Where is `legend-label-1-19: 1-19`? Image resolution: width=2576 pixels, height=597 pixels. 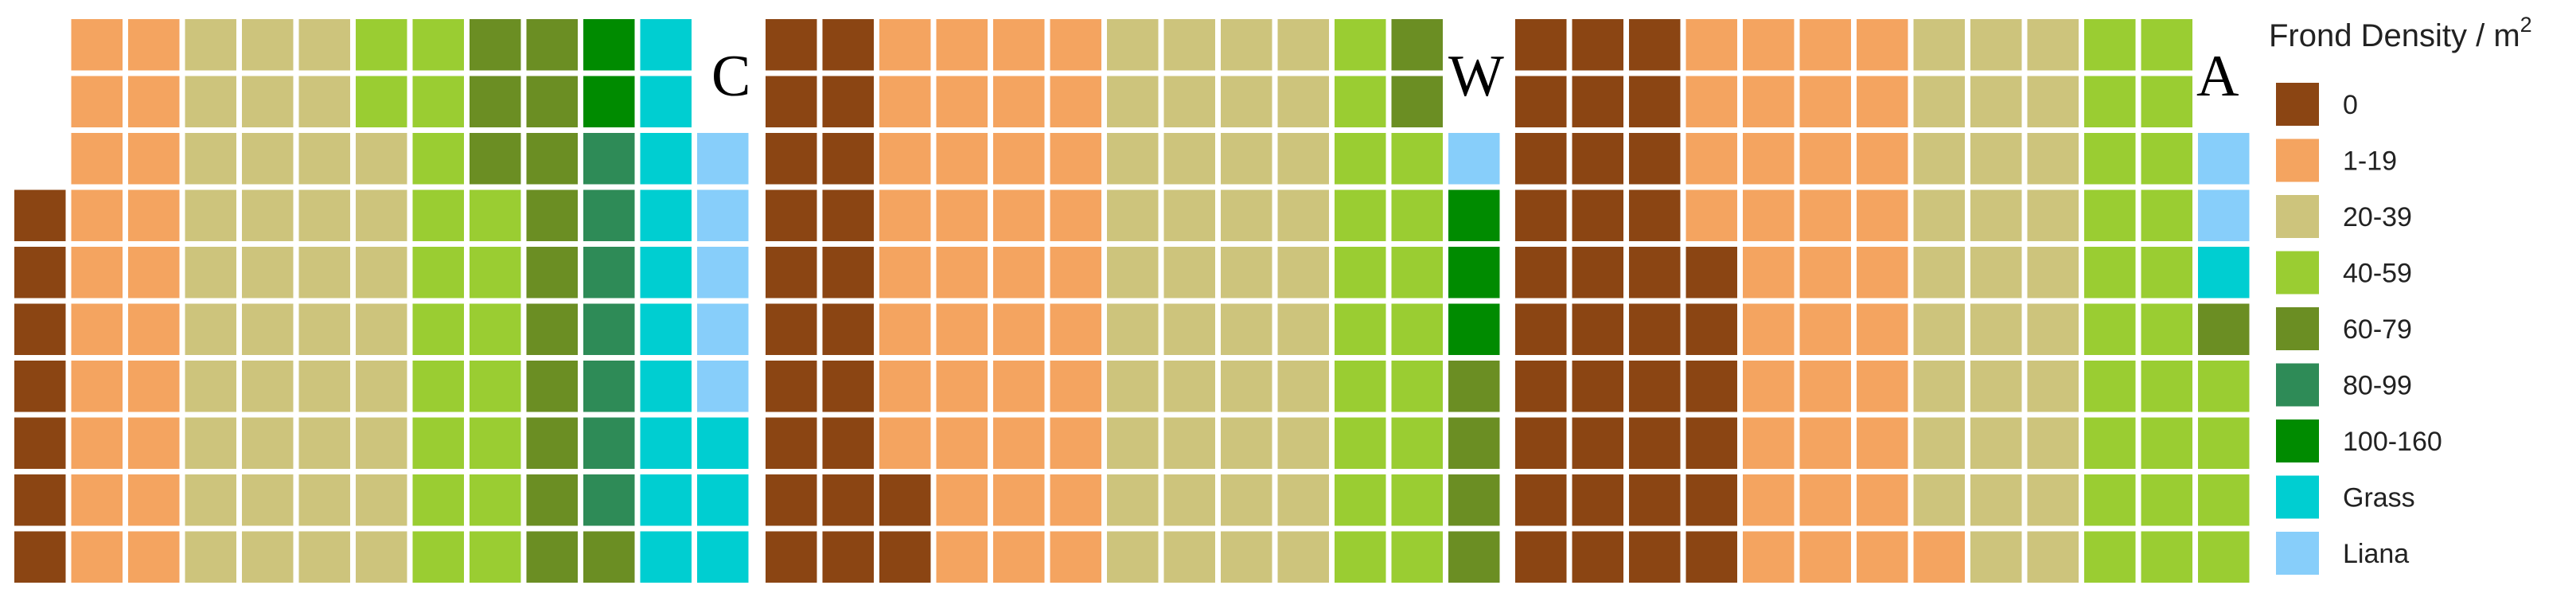 legend-label-1-19: 1-19 is located at coordinates (2370, 162).